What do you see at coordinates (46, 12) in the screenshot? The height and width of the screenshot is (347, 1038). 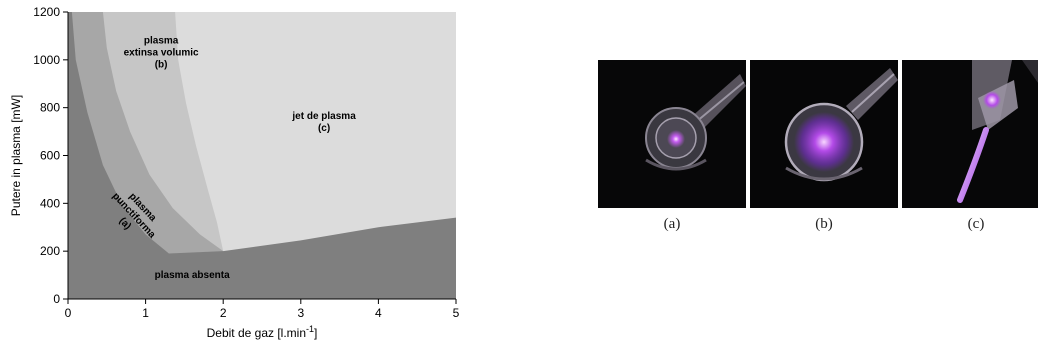 I see `y-tick-label: 1200` at bounding box center [46, 12].